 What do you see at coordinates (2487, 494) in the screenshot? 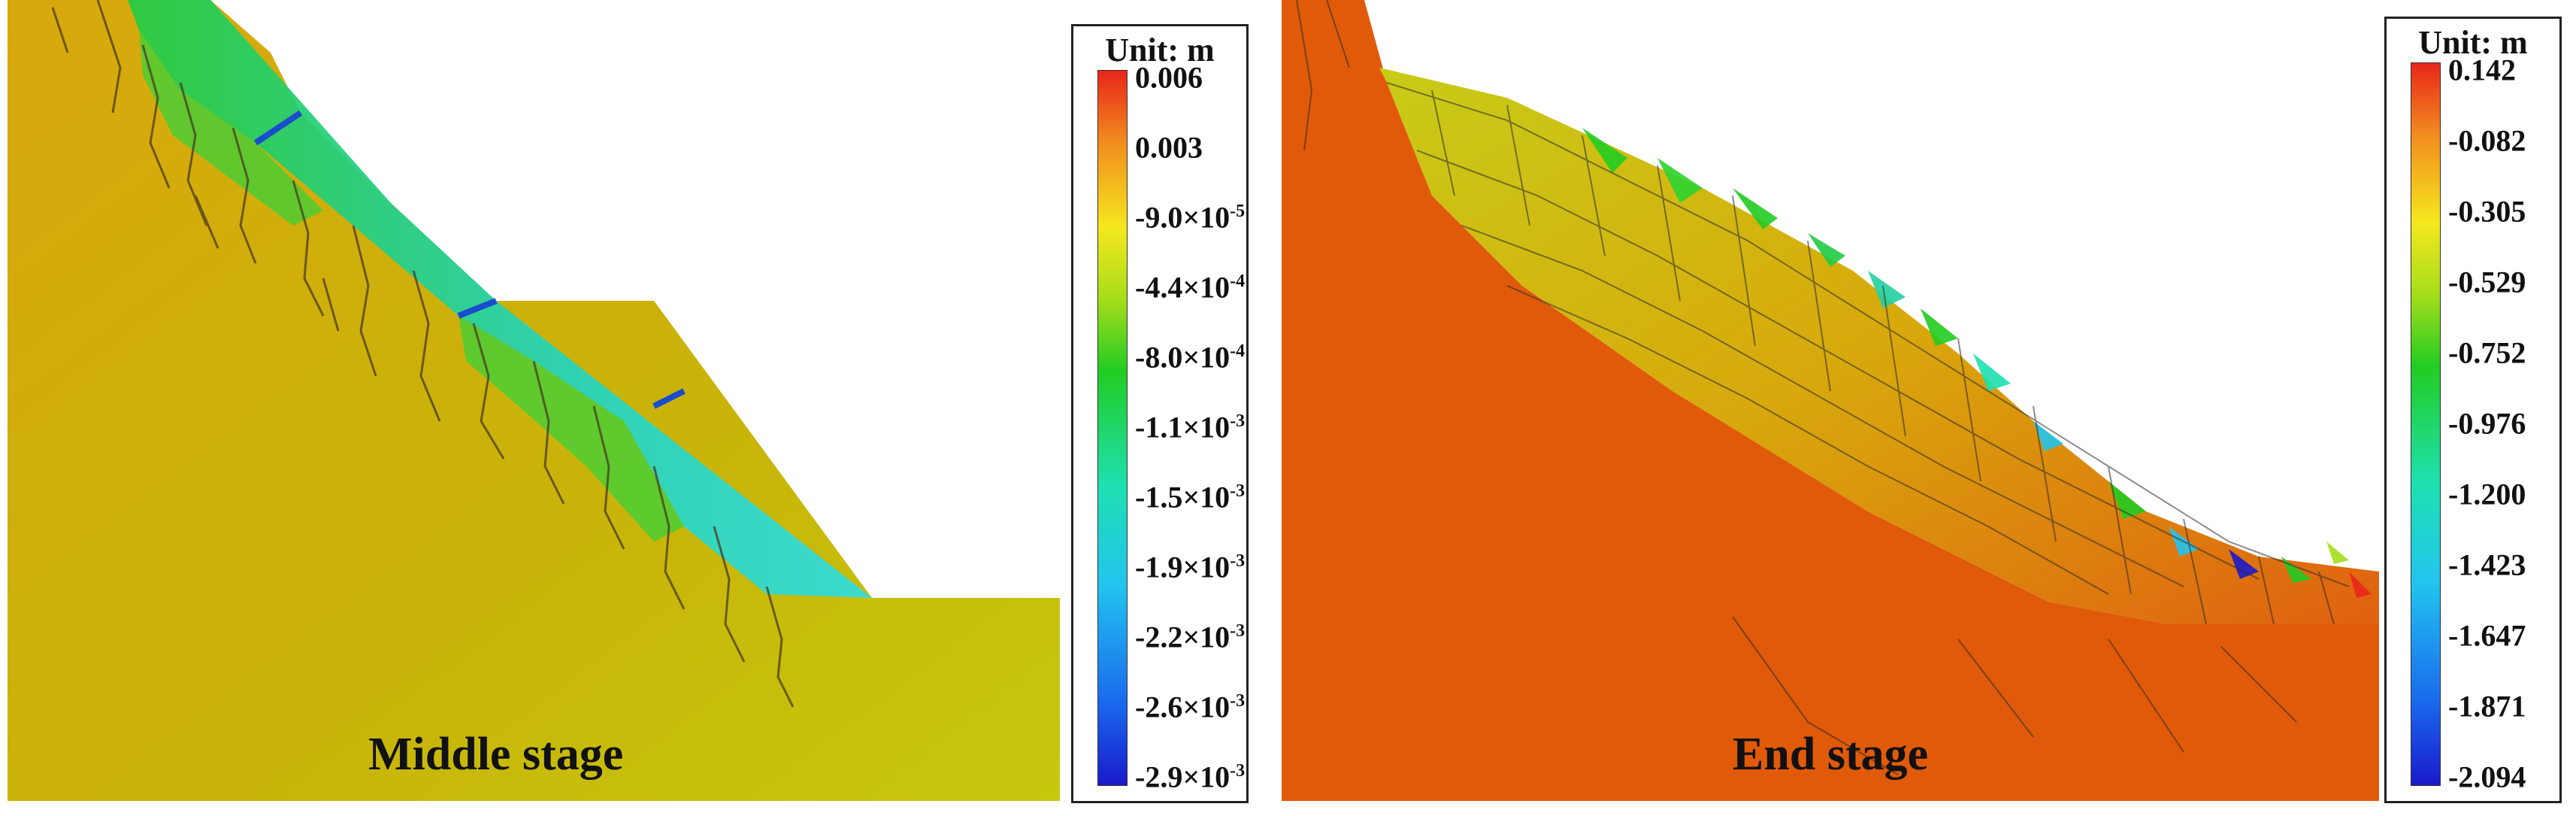
I see `legend-tick-label: -1.200` at bounding box center [2487, 494].